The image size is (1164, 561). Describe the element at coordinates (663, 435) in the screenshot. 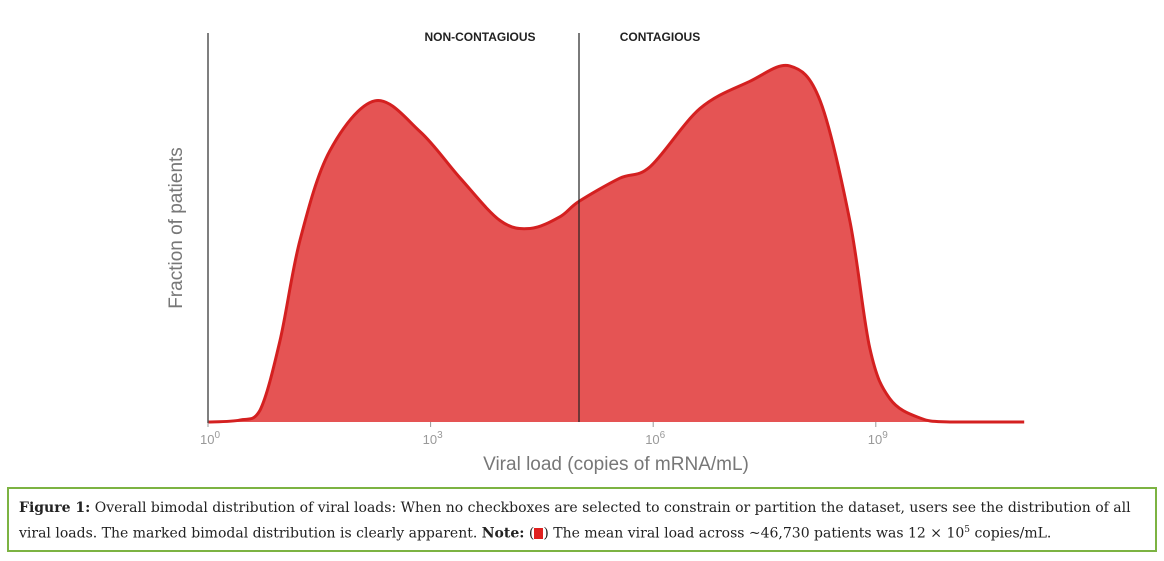

I see `x-tick-exponent: 6` at that location.